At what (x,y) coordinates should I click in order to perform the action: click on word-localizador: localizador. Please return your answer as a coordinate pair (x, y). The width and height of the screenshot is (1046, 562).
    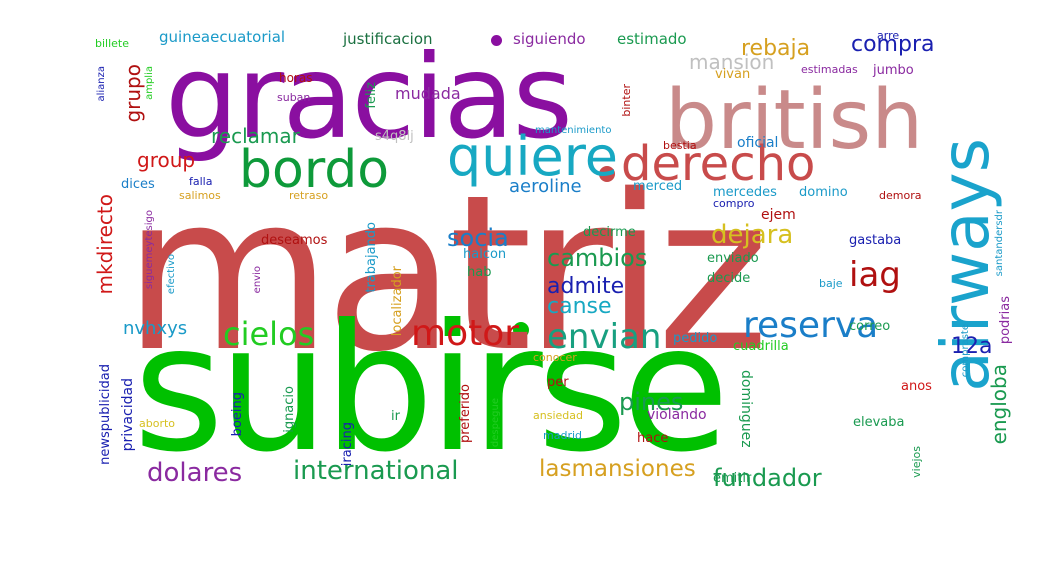
    Looking at the image, I should click on (397, 301).